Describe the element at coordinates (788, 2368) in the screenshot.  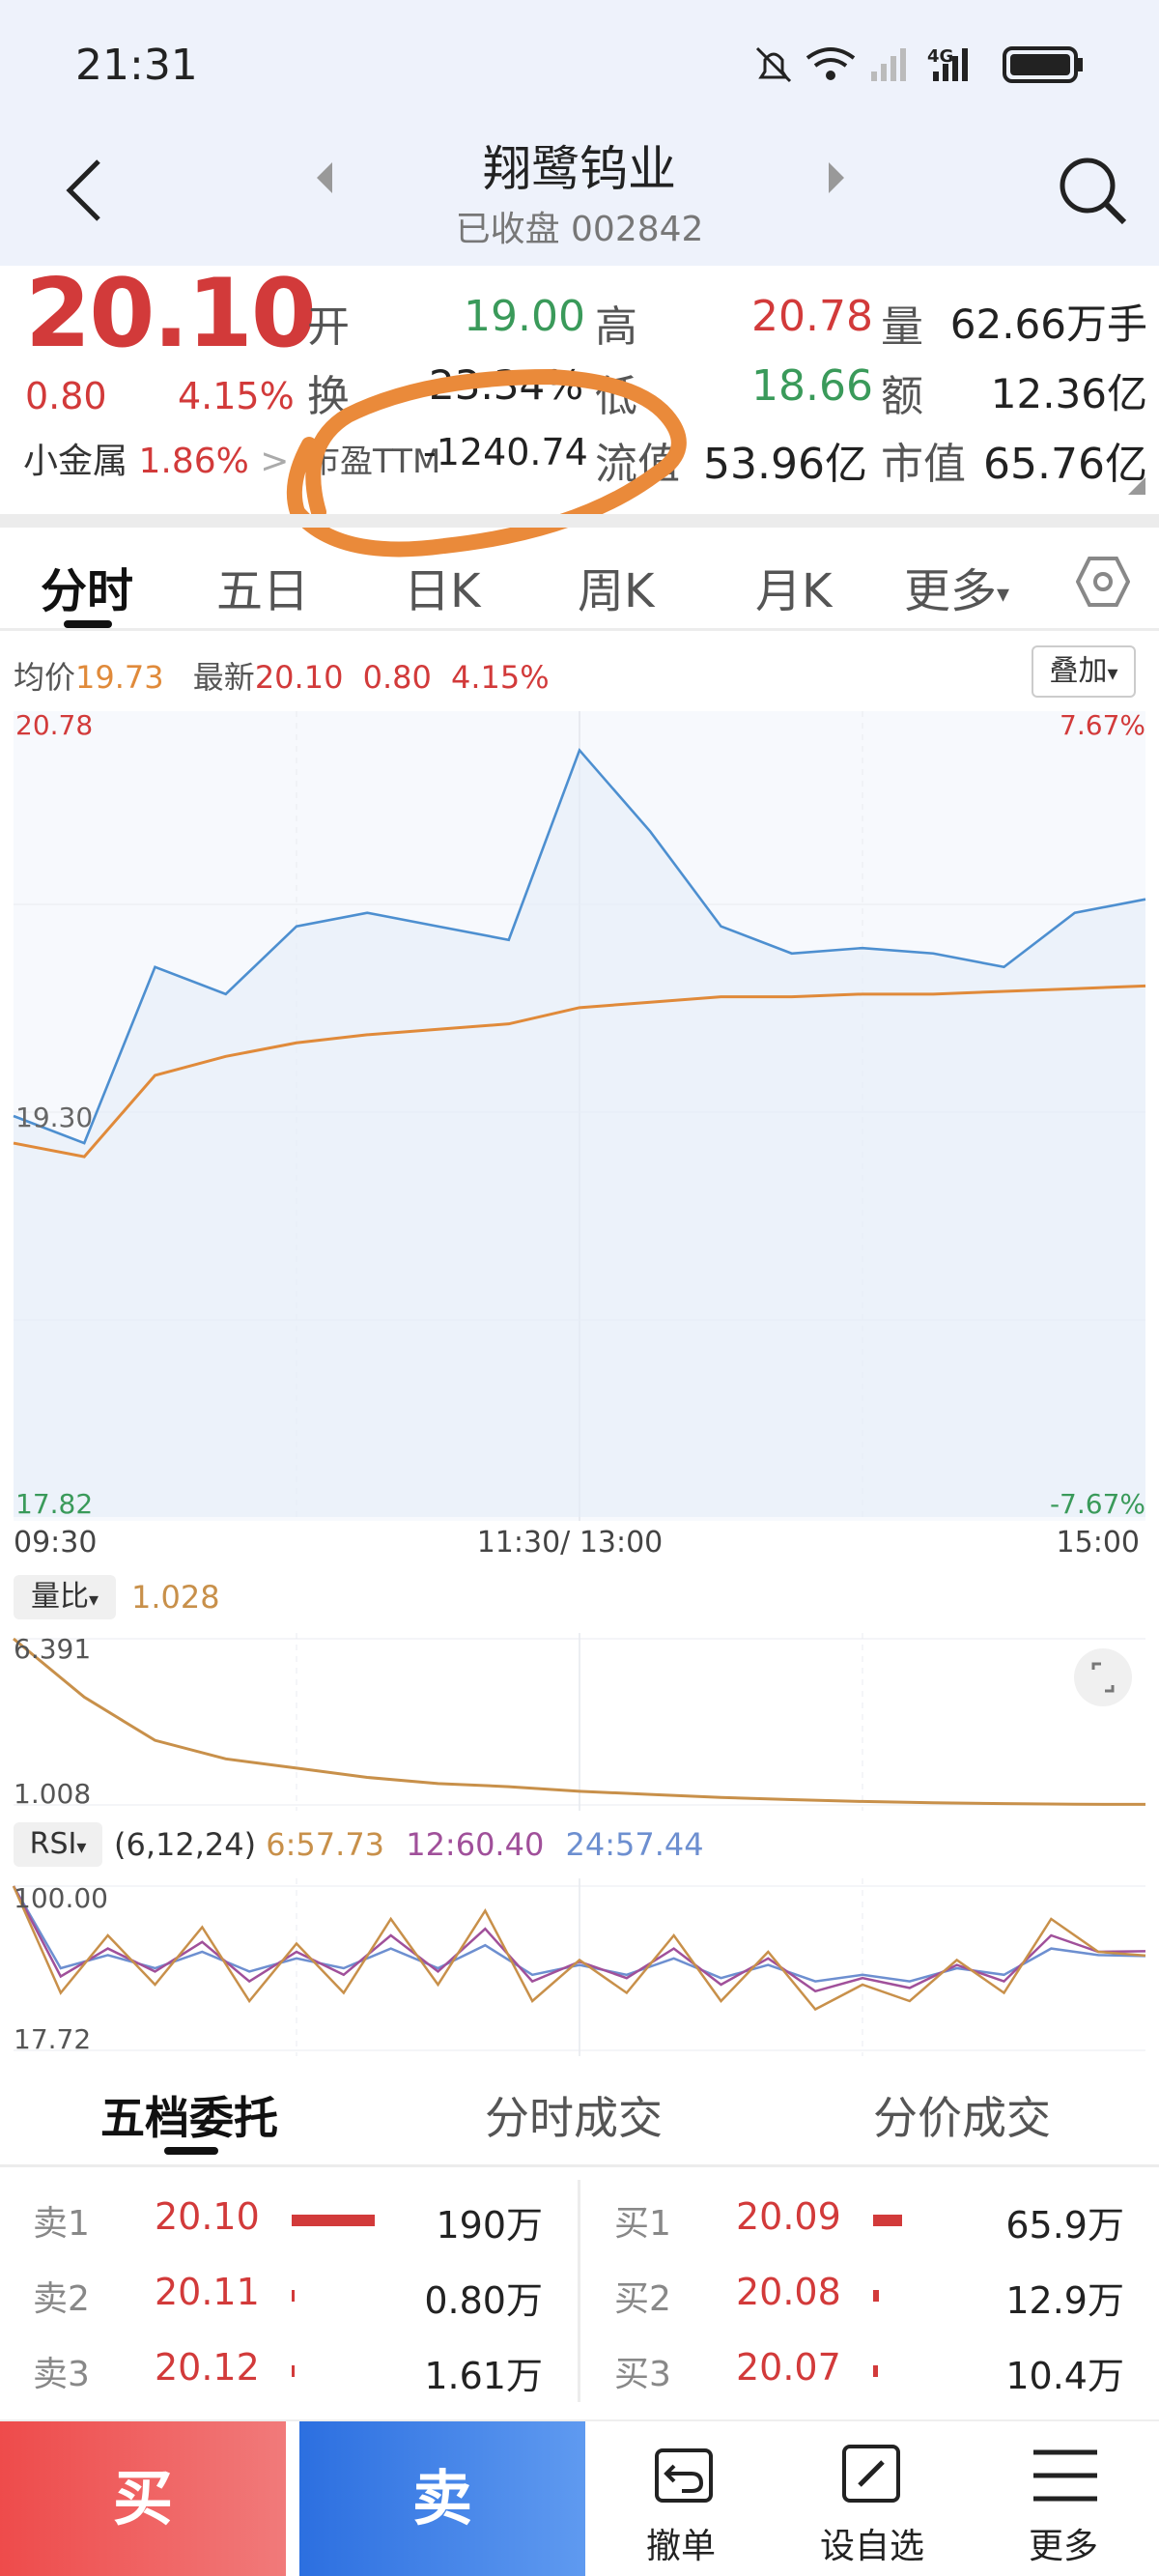
I see `bid-price: 20.07` at that location.